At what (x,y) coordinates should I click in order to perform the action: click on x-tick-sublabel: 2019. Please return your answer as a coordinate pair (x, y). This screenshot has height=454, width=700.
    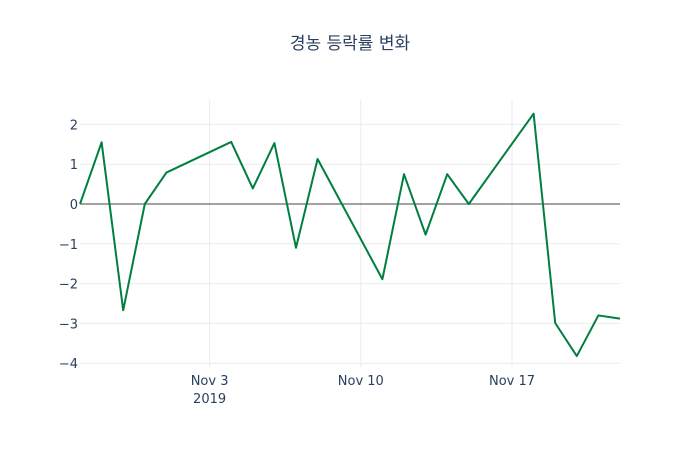
    Looking at the image, I should click on (209, 399).